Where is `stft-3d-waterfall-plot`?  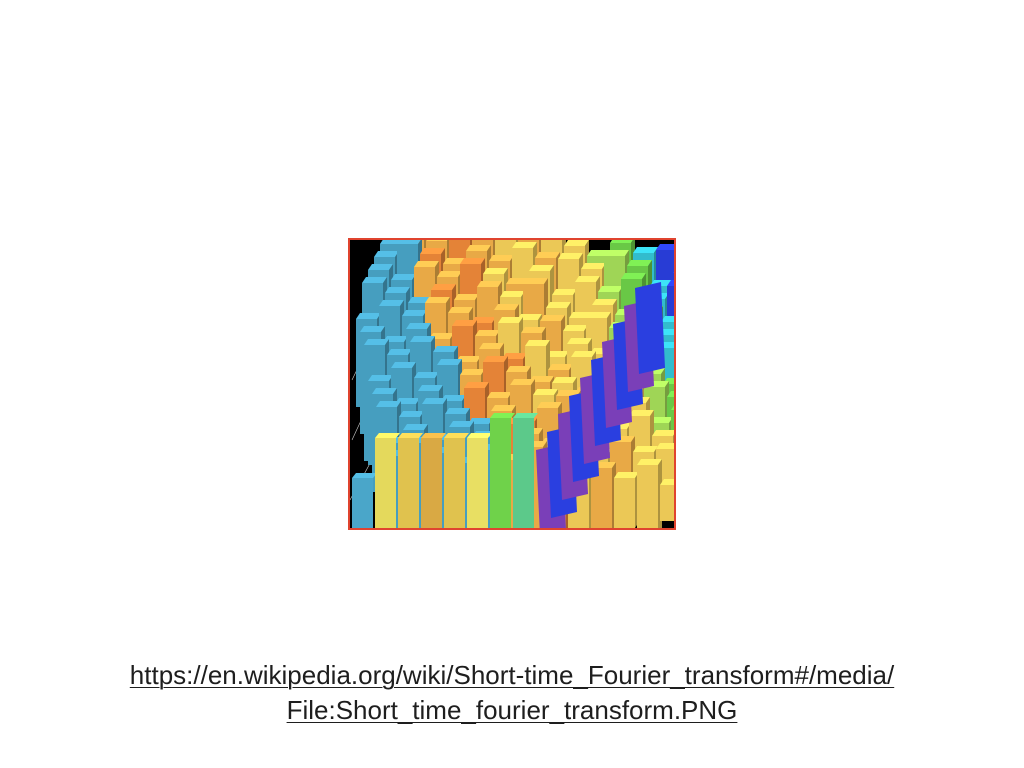 stft-3d-waterfall-plot is located at coordinates (512, 384).